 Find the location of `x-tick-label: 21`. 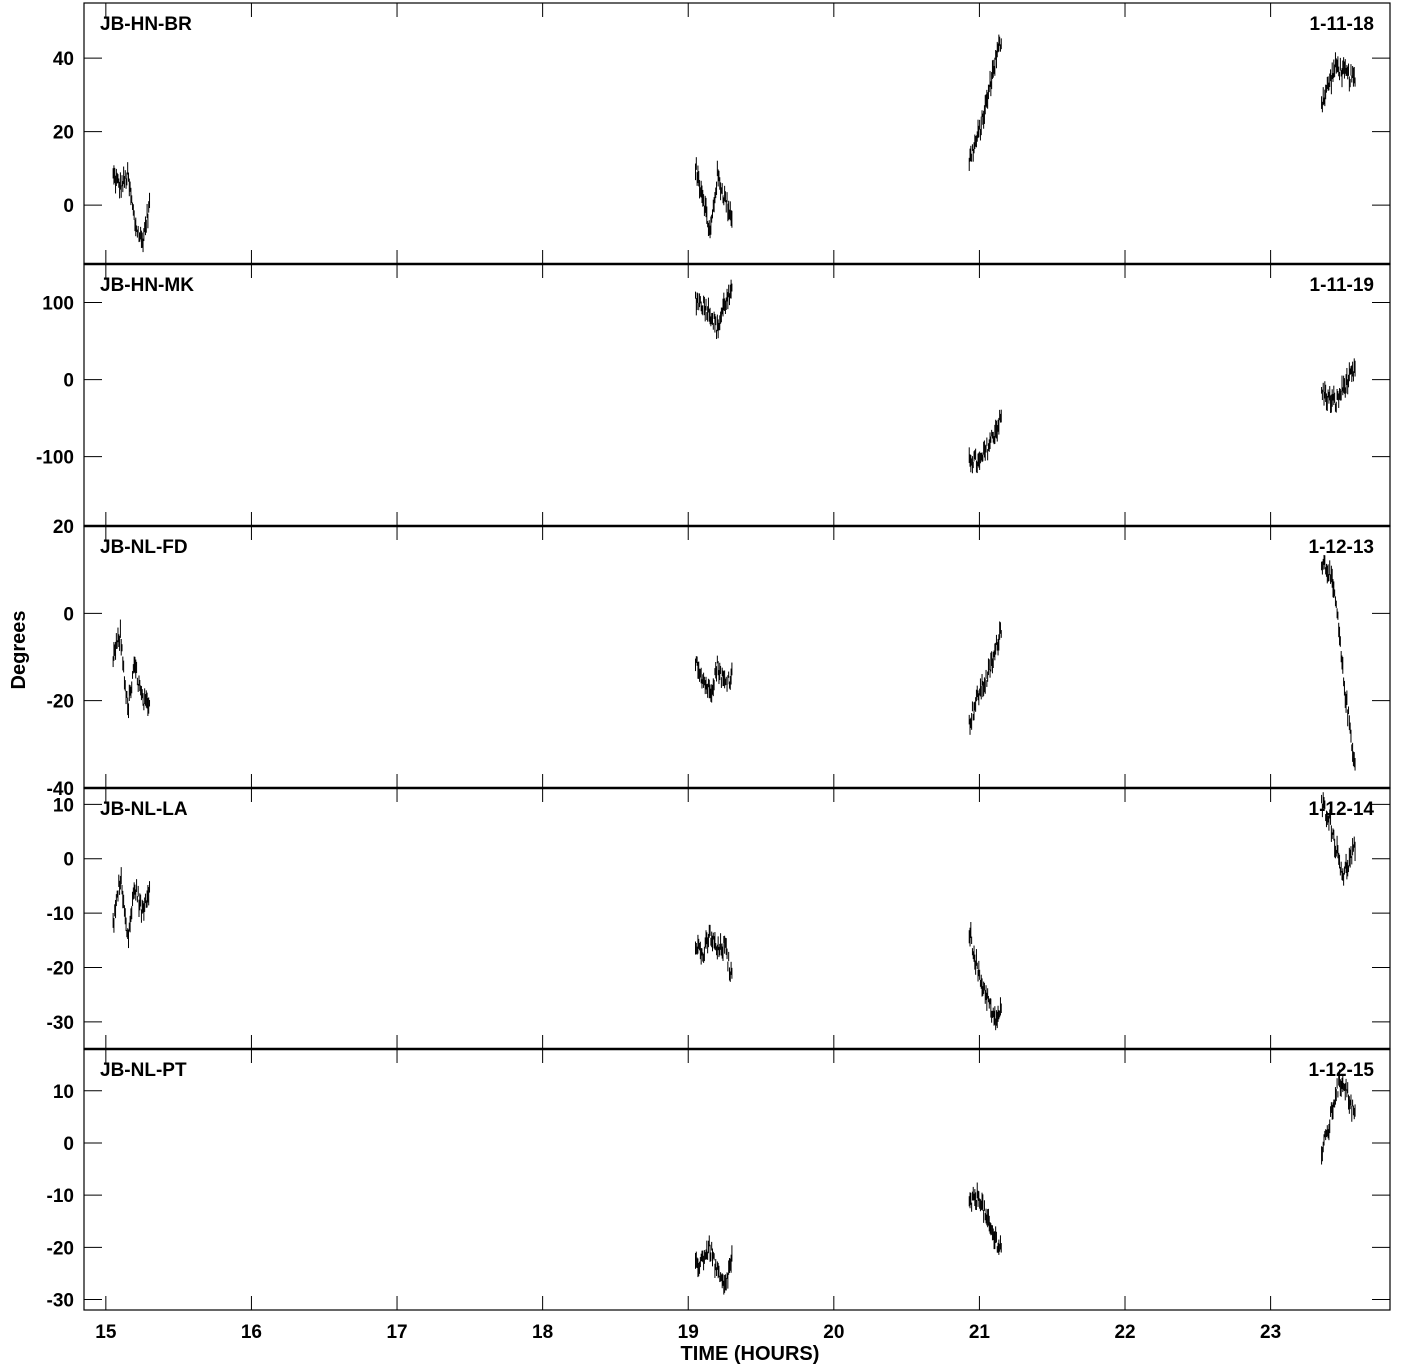

x-tick-label: 21 is located at coordinates (980, 1332).